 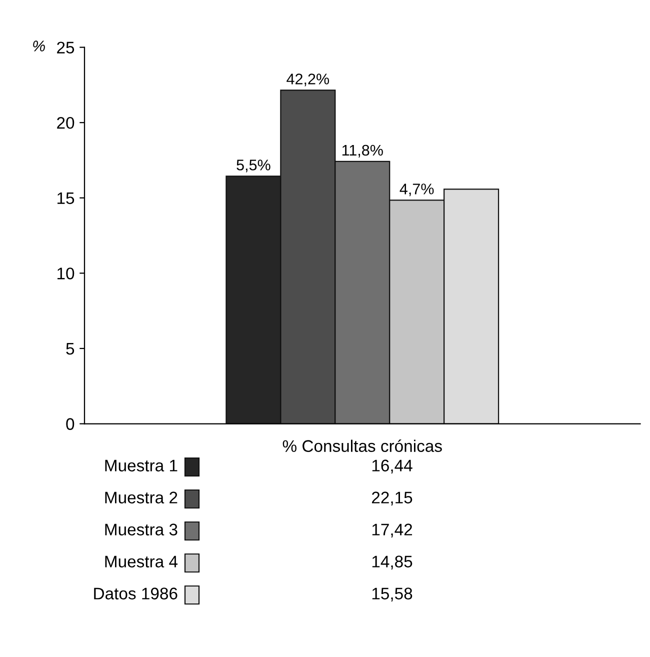 What do you see at coordinates (141, 466) in the screenshot?
I see `legend-label: Muestra 1` at bounding box center [141, 466].